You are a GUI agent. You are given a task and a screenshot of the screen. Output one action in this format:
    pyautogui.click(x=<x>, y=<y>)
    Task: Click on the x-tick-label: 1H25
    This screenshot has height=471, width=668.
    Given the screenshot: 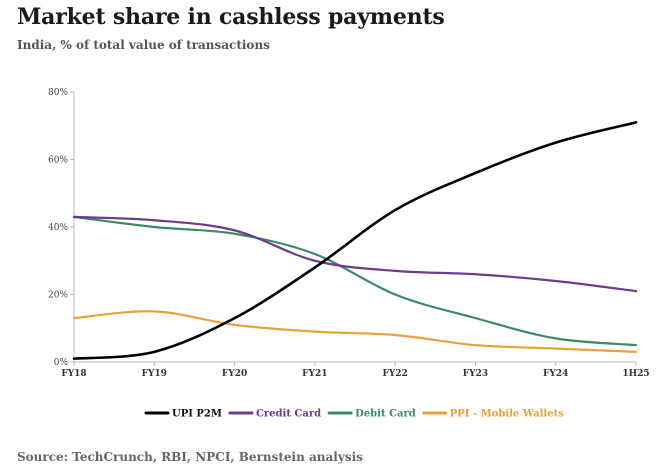 What is the action you would take?
    pyautogui.click(x=635, y=374)
    